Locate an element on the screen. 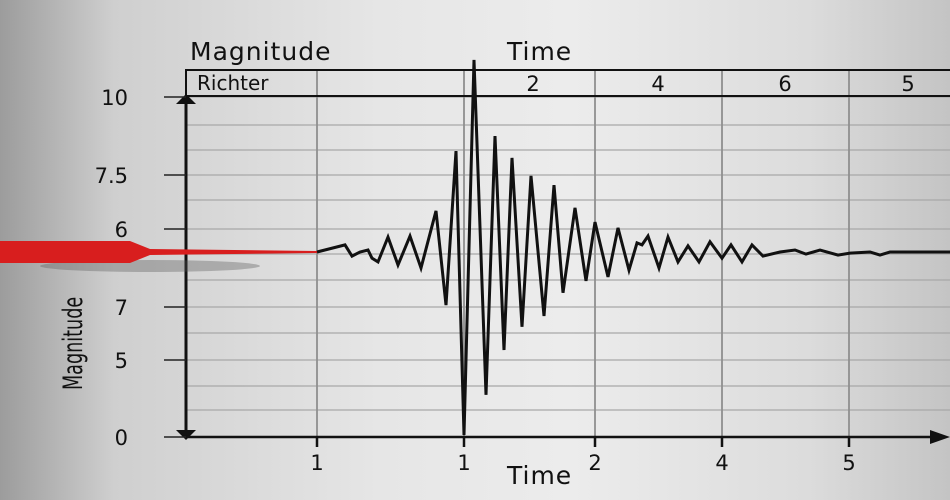 Image resolution: width=950 pixels, height=500 pixels. y-axis-label: Magnitude is located at coordinates (73, 343).